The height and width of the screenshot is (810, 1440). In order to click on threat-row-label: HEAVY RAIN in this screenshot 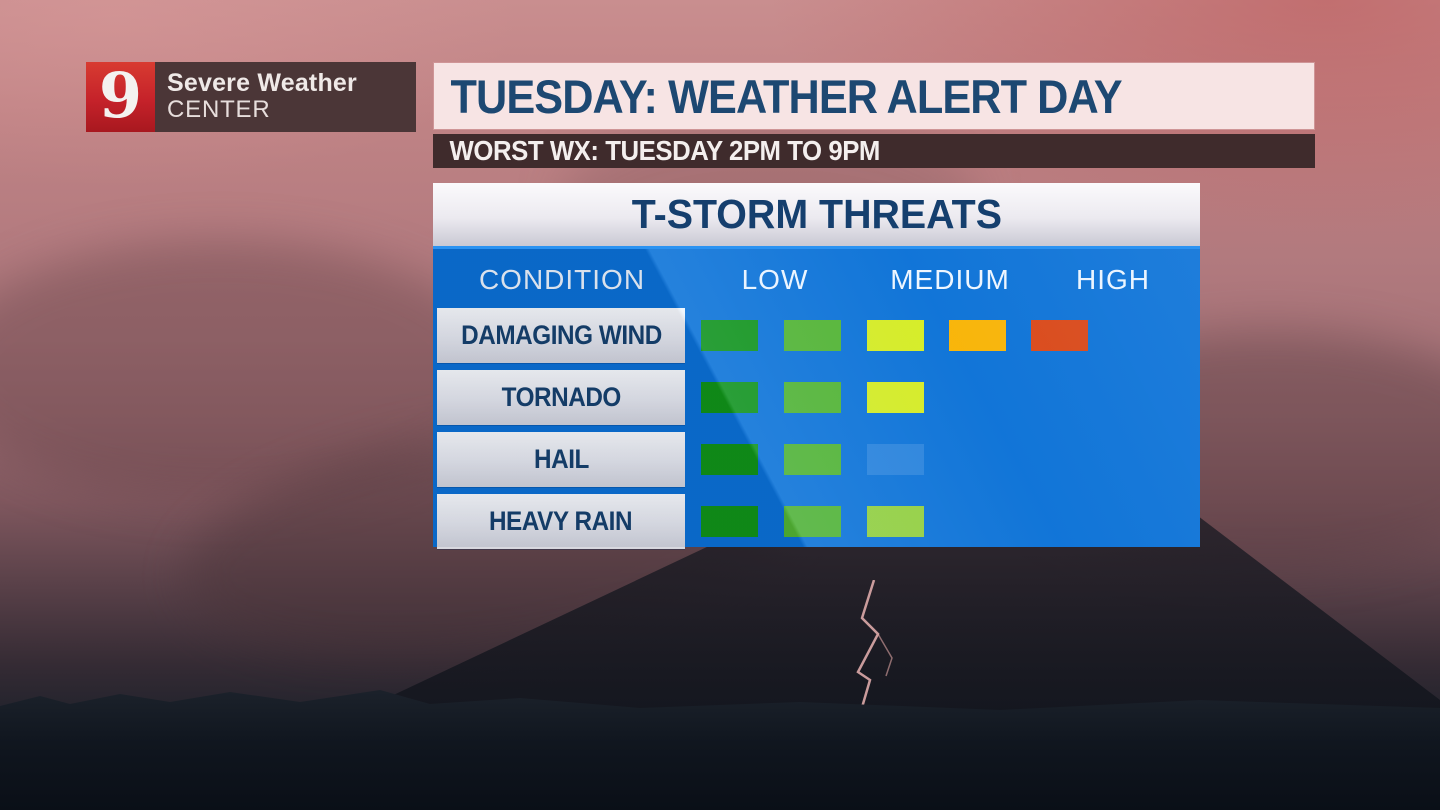, I will do `click(561, 521)`.